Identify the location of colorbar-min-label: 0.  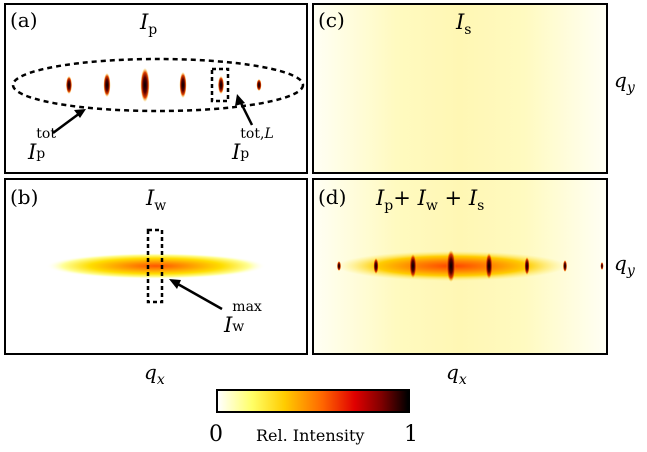
(216, 434).